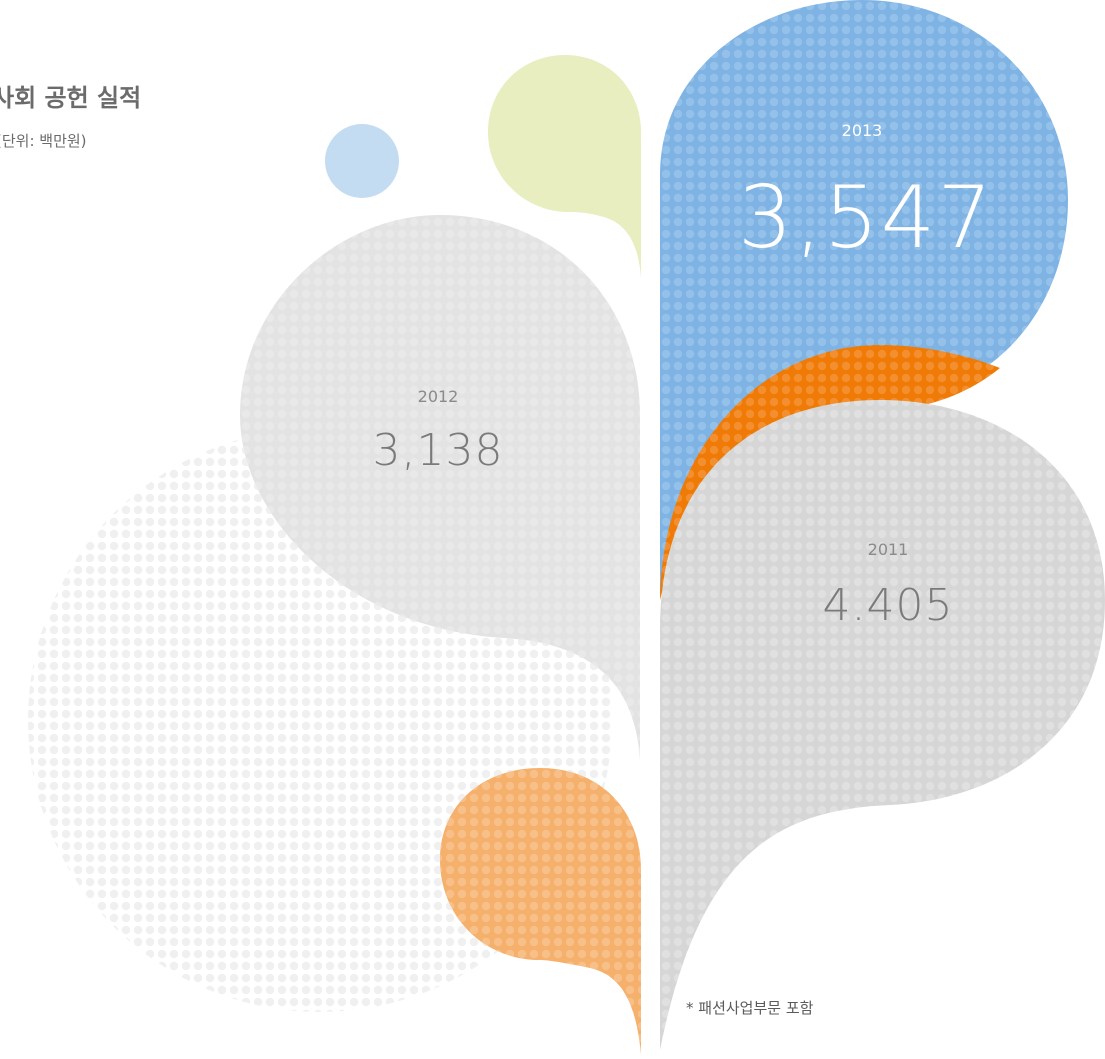 This screenshot has height=1059, width=1105. Describe the element at coordinates (564, 166) in the screenshot. I see `bubble-small-green` at that location.